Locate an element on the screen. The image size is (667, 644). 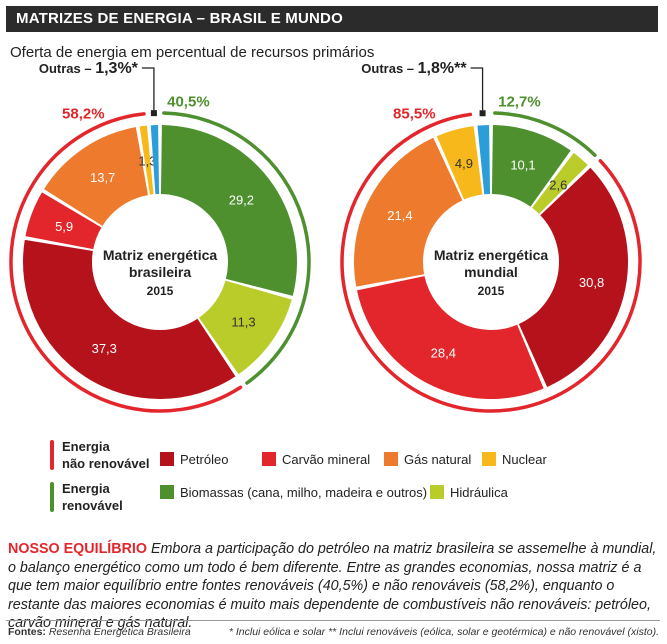
slice-brasil-outras is located at coordinates (155, 160).